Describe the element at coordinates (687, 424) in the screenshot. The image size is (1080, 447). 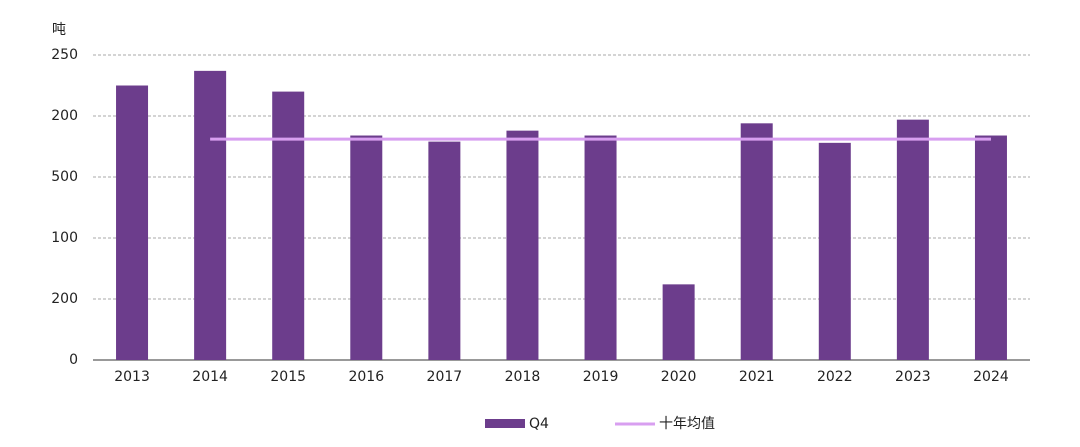
I see `legend-label: 十年均值` at that location.